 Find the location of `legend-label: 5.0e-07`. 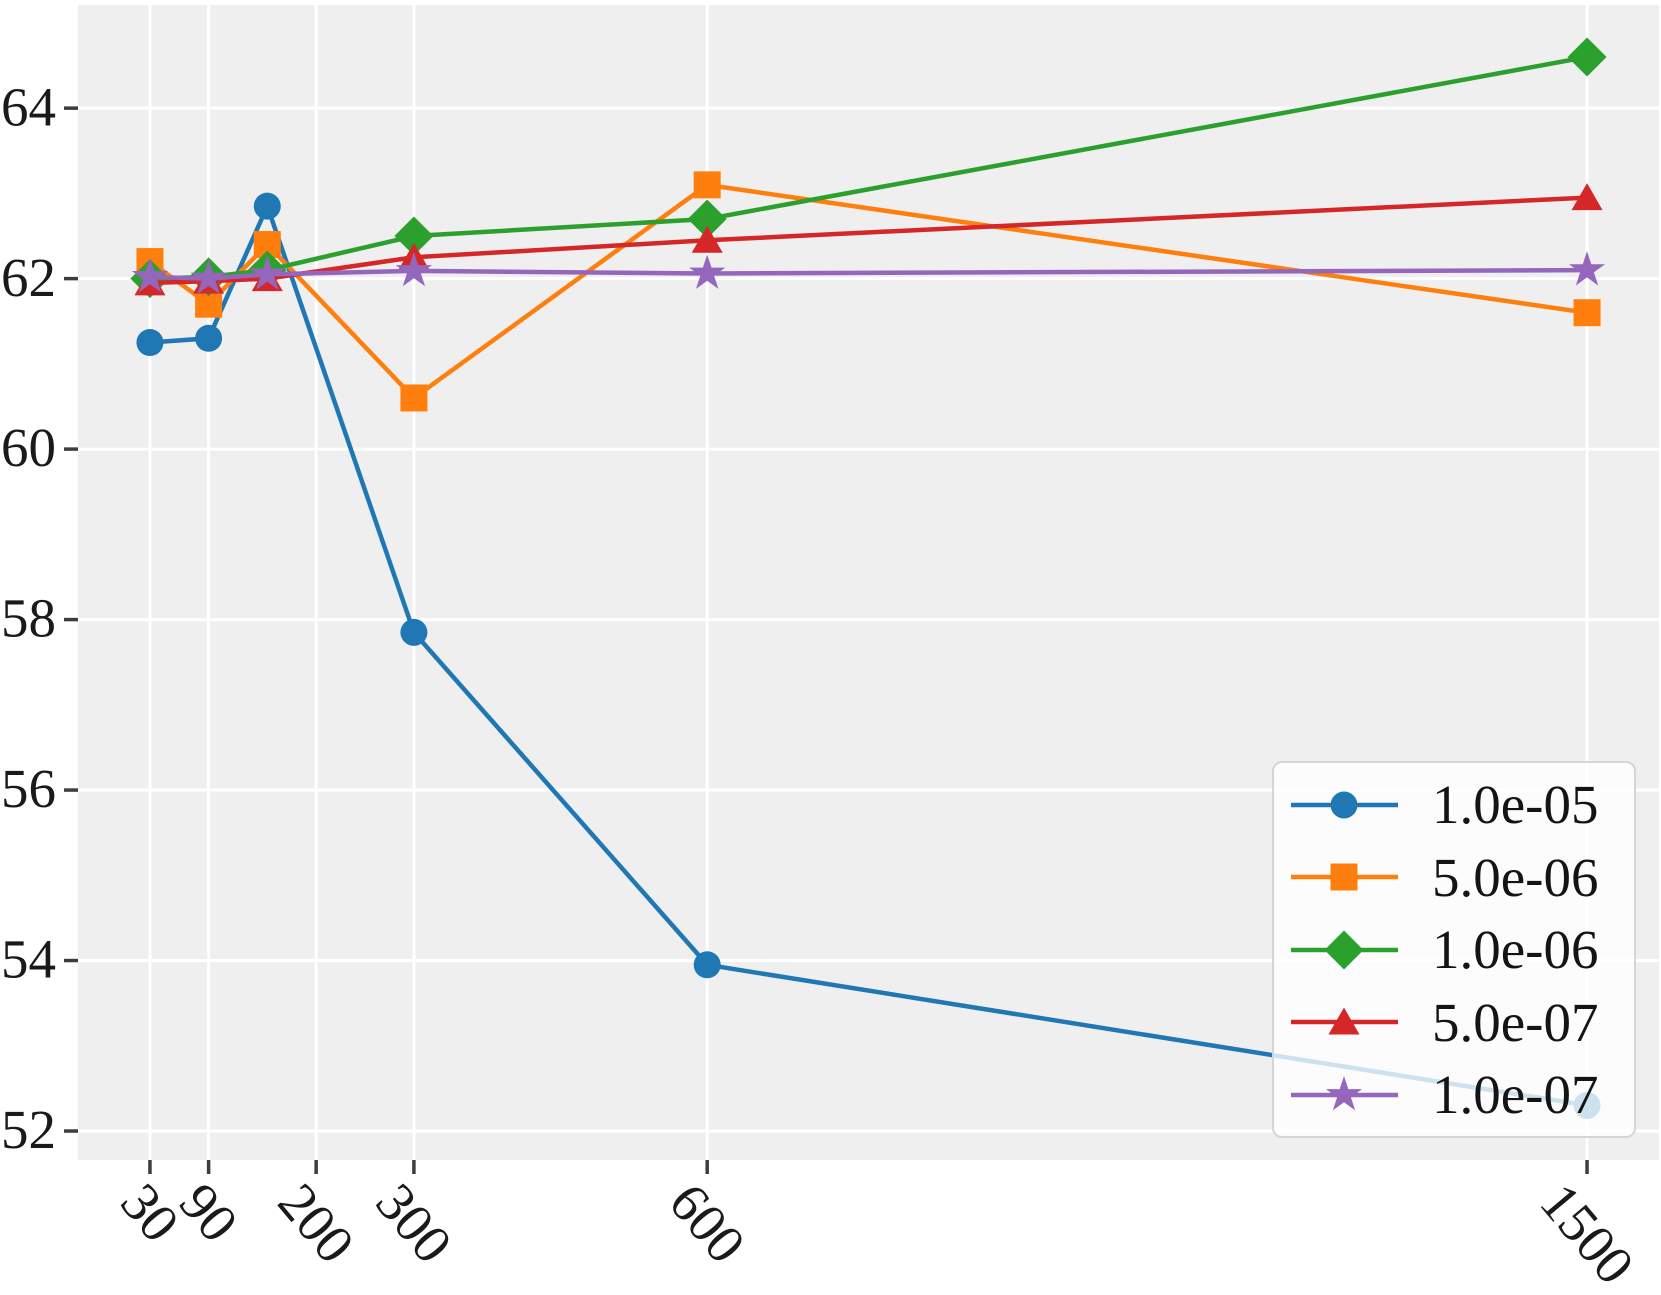

legend-label: 5.0e-07 is located at coordinates (1515, 1022).